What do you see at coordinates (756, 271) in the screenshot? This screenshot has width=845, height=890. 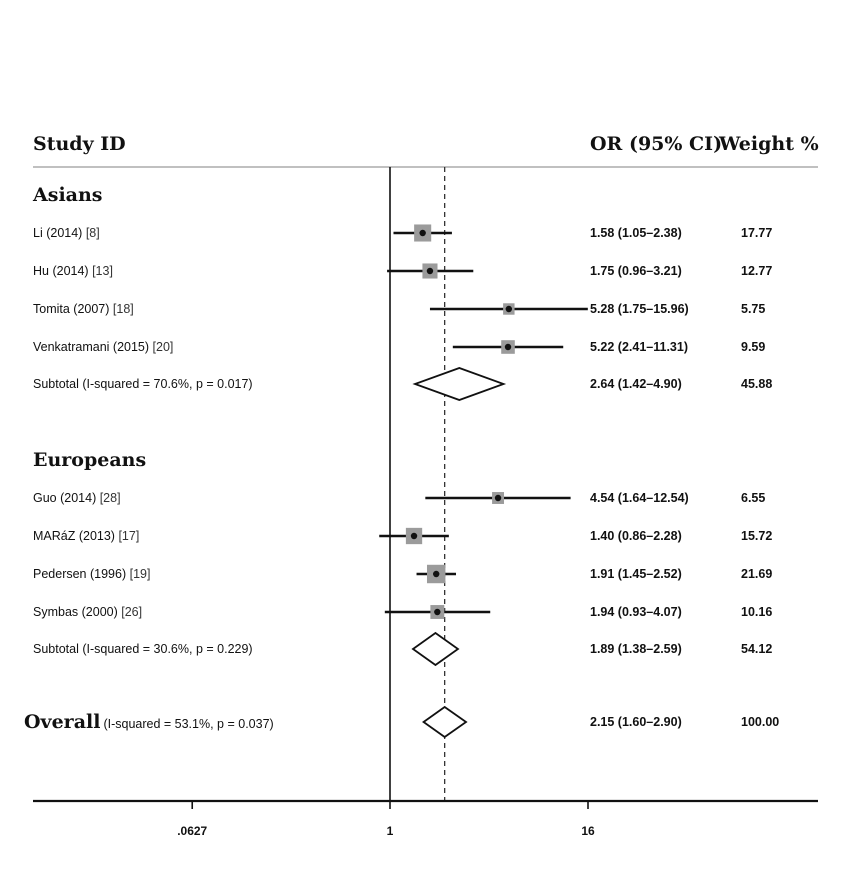 I see `weight-value: 12.77` at bounding box center [756, 271].